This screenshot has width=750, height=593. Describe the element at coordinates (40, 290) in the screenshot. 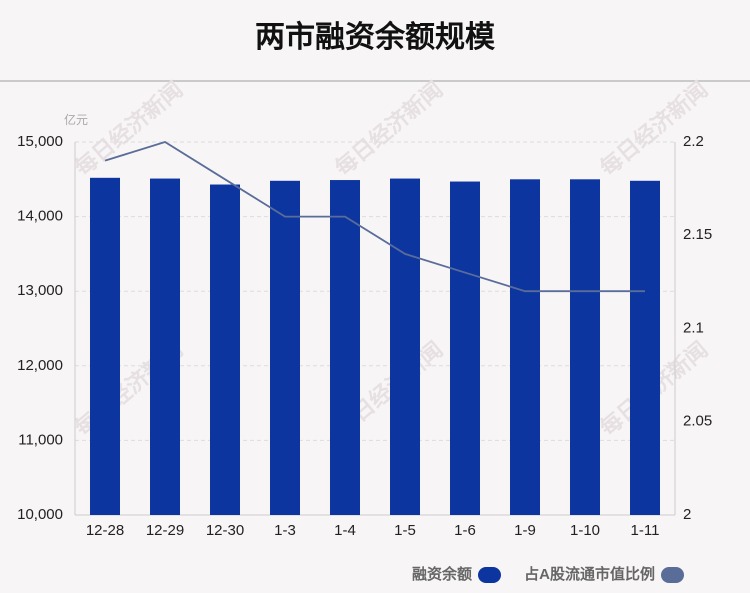

I see `y-tick-label: 13,000` at that location.